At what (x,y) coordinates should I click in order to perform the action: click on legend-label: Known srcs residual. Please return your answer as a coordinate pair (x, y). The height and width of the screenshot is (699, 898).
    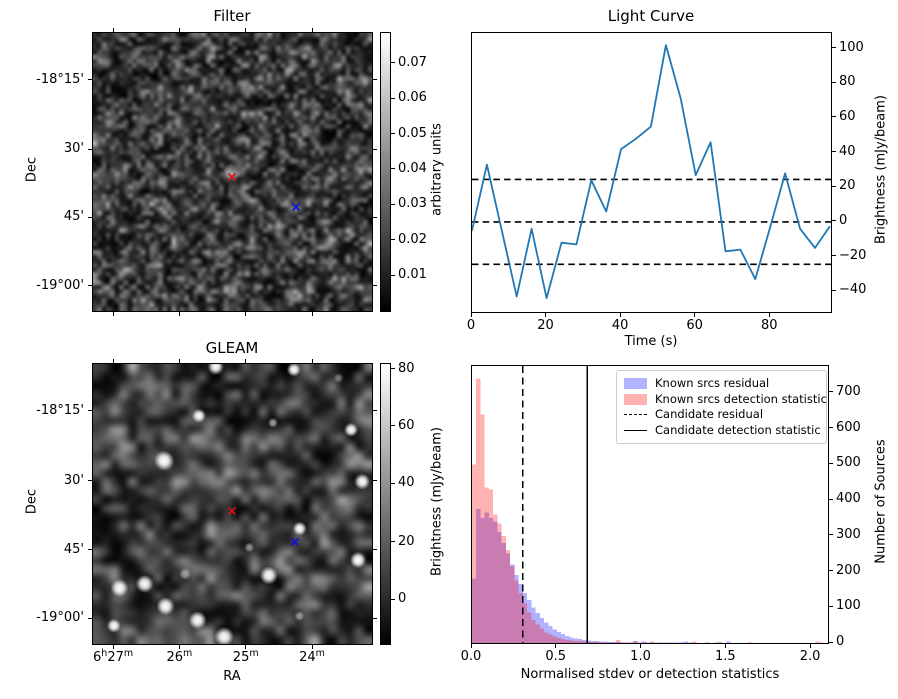
    Looking at the image, I should click on (712, 383).